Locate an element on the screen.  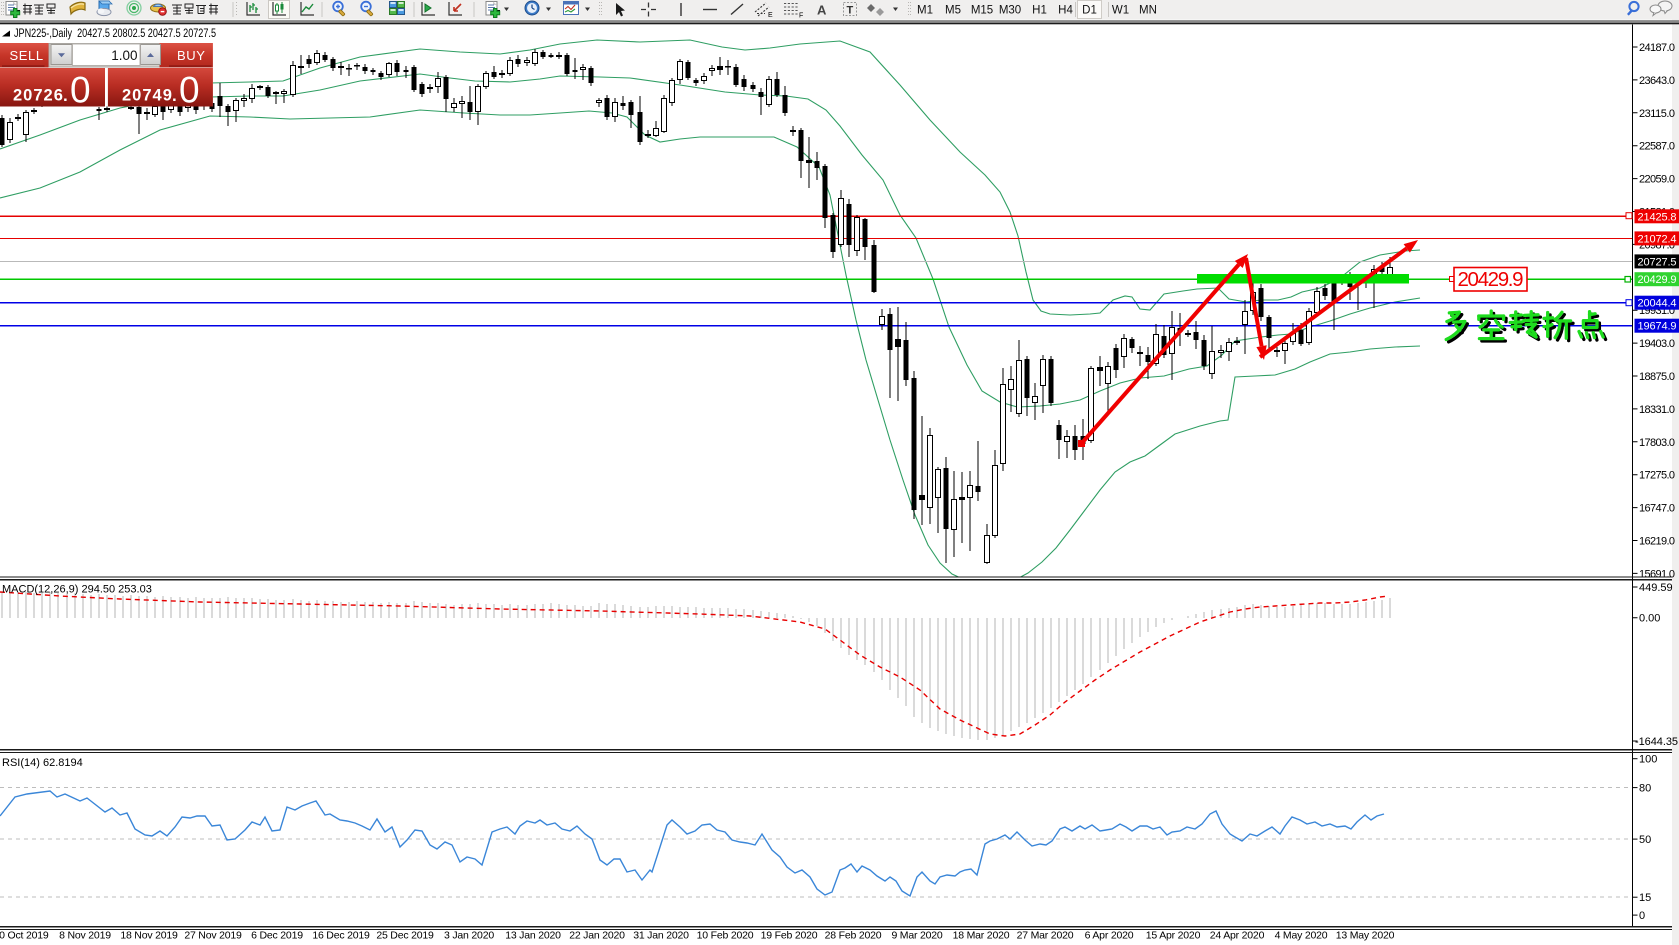
svg-text: -1644.35 is located at coordinates (1656, 742).